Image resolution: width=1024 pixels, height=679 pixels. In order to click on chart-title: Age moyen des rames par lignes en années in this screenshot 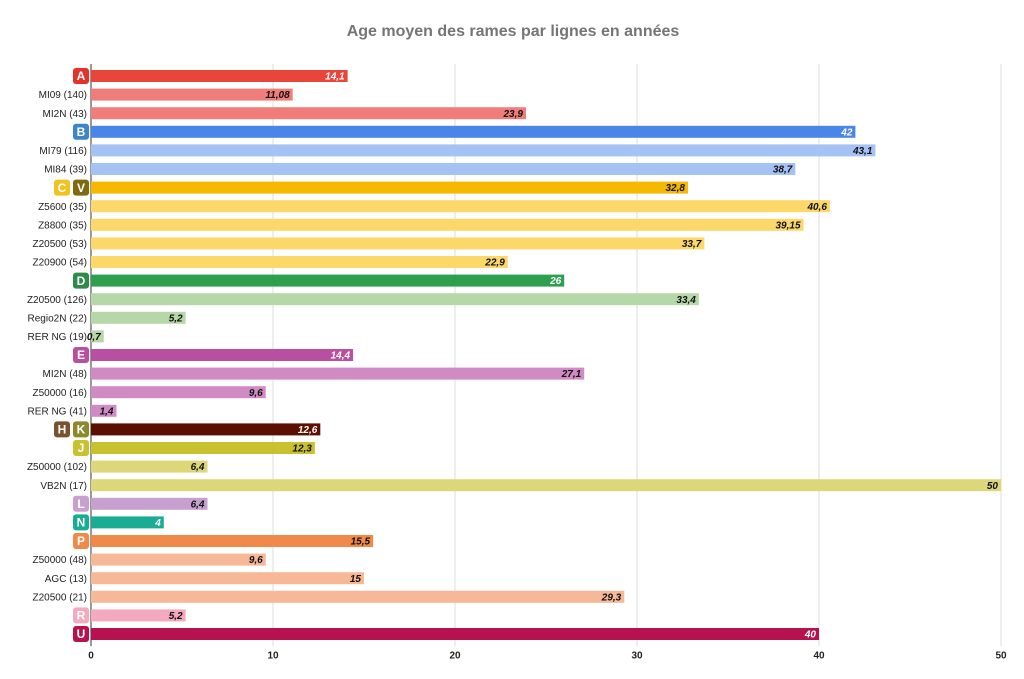, I will do `click(513, 31)`.